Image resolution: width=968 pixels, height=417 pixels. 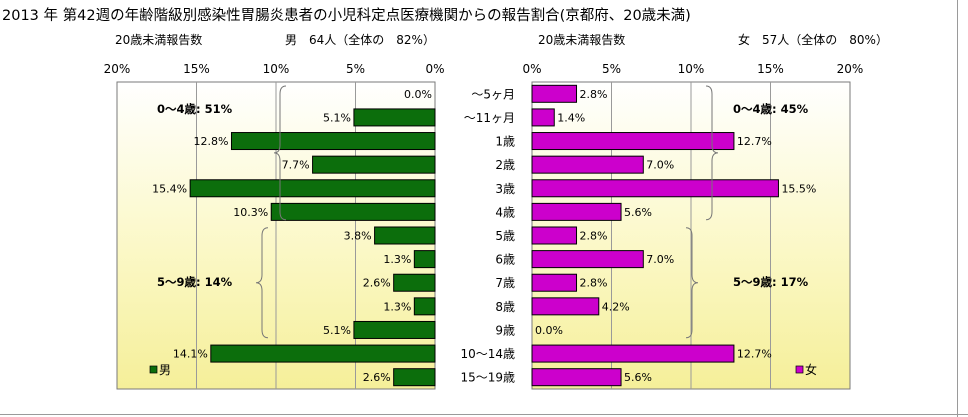 What do you see at coordinates (487, 378) in the screenshot?
I see `category-label: 15～19歳` at bounding box center [487, 378].